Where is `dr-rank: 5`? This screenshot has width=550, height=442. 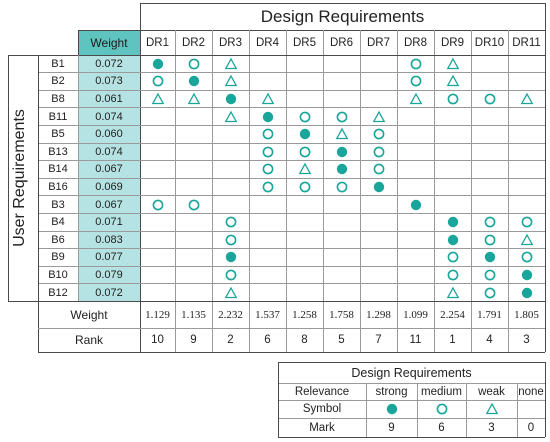 dr-rank: 5 is located at coordinates (341, 340).